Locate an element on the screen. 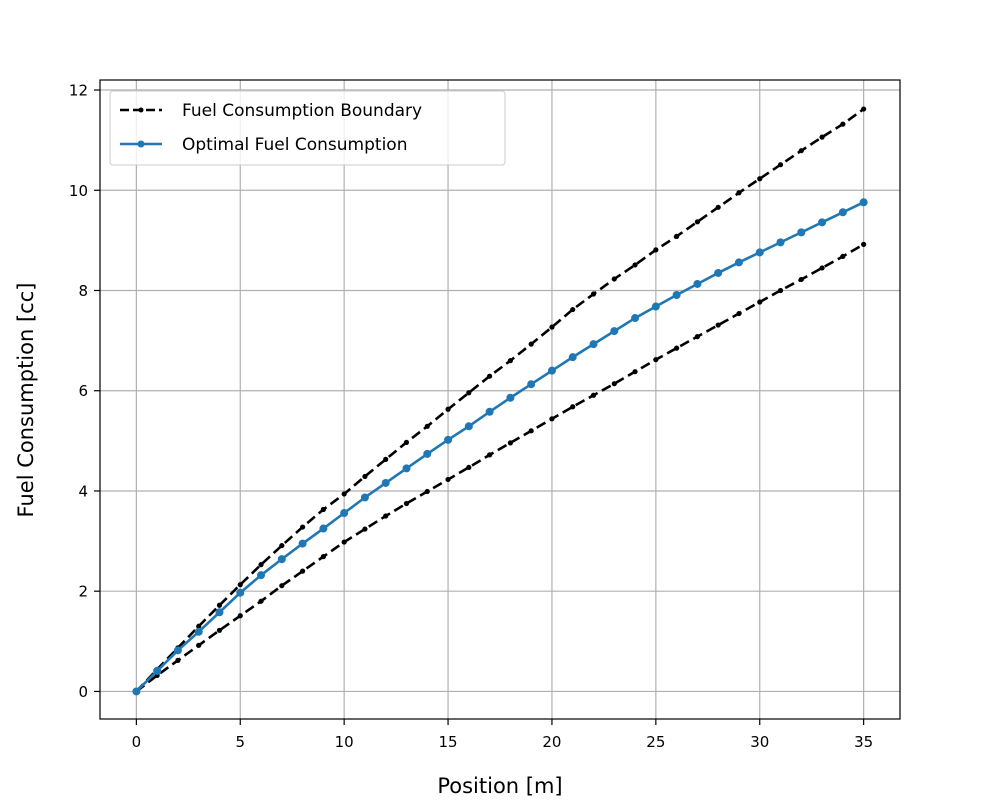  x-tick-label: 15 is located at coordinates (448, 742).